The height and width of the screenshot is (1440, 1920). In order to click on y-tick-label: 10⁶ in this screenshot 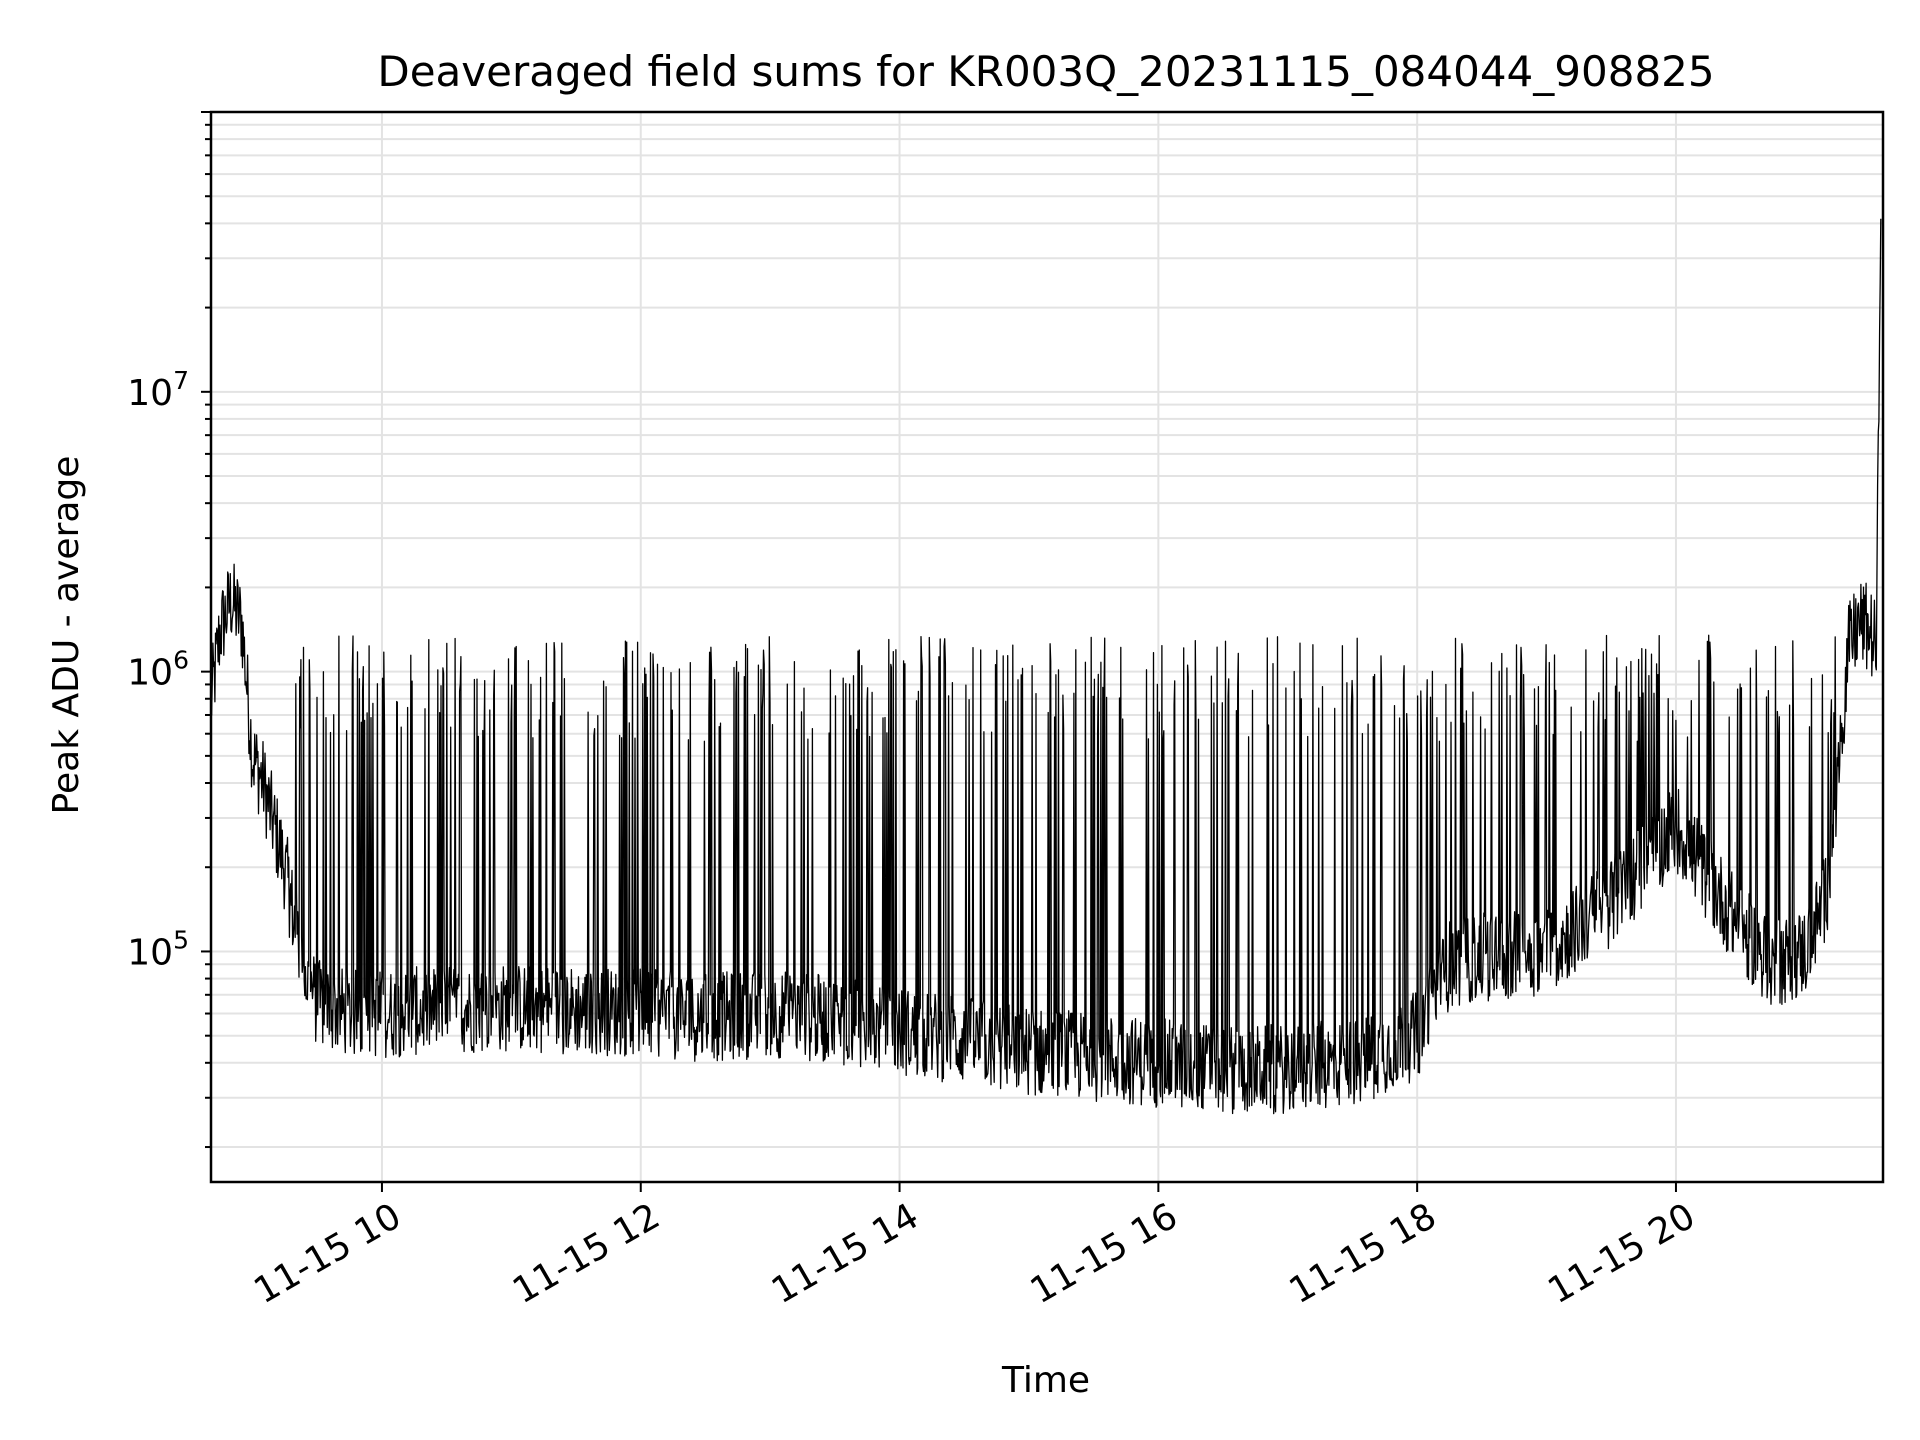, I will do `click(158, 670)`.